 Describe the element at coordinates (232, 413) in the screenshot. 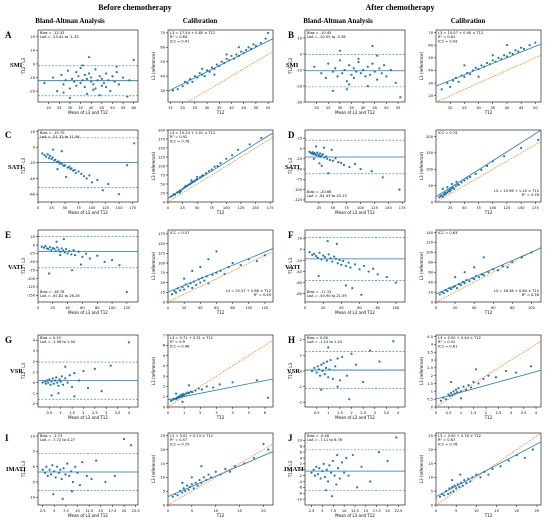

I see `x-tick-label: 4` at that location.